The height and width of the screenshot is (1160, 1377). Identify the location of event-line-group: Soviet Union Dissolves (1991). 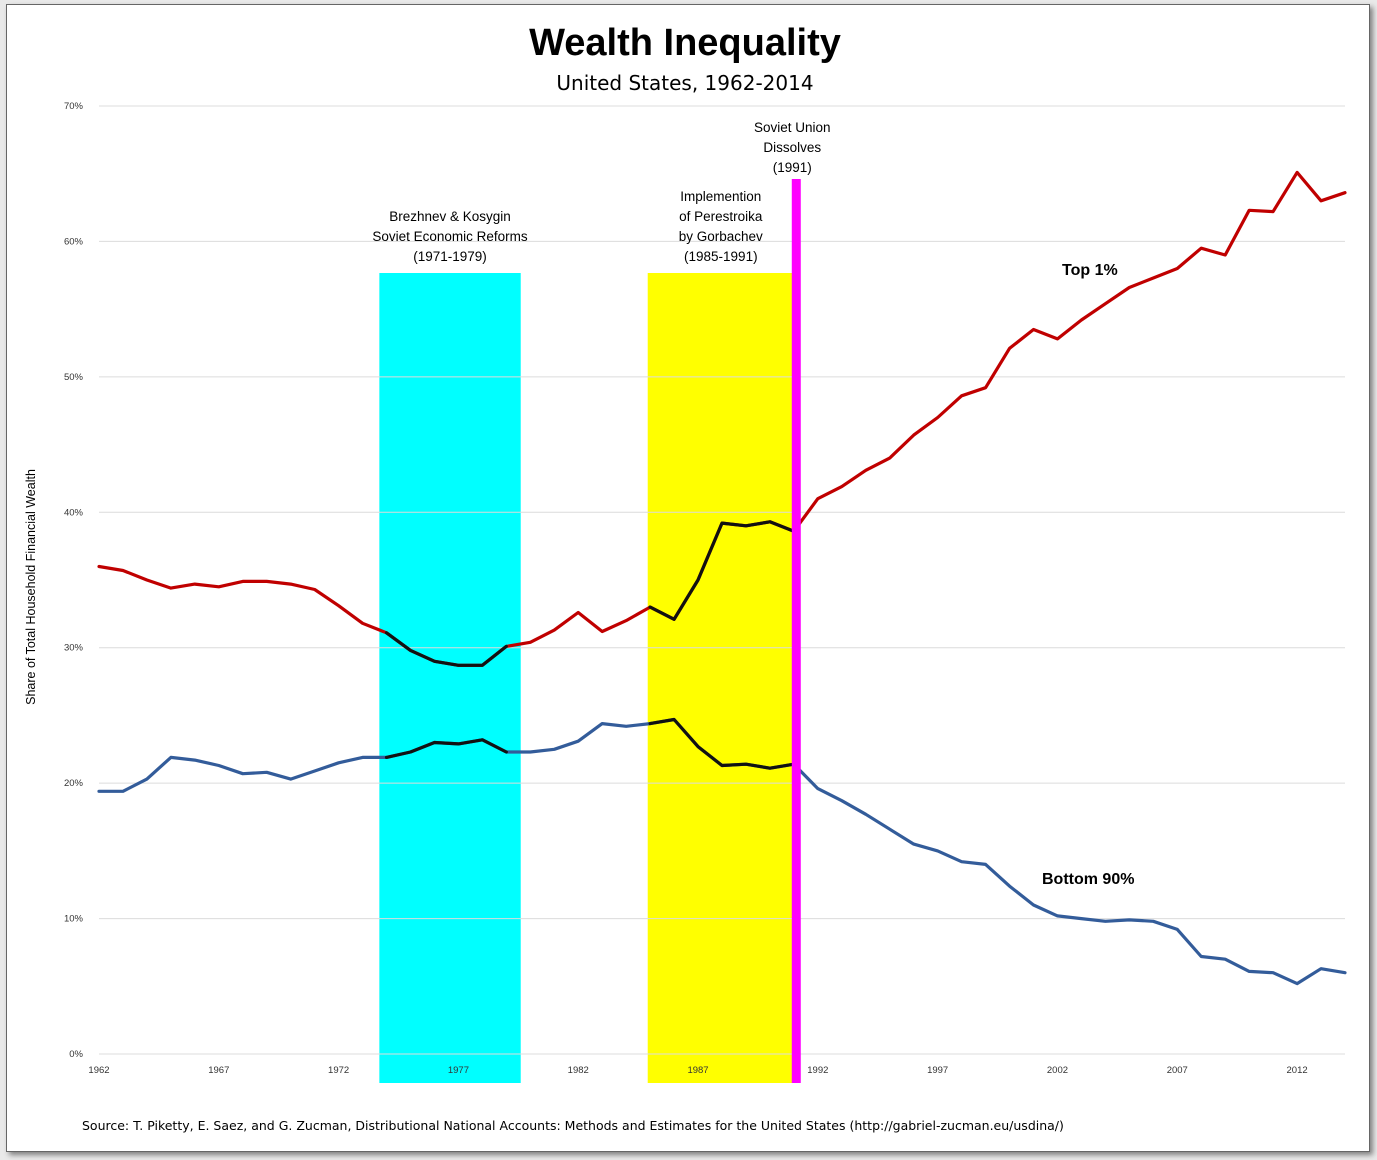
(792, 601).